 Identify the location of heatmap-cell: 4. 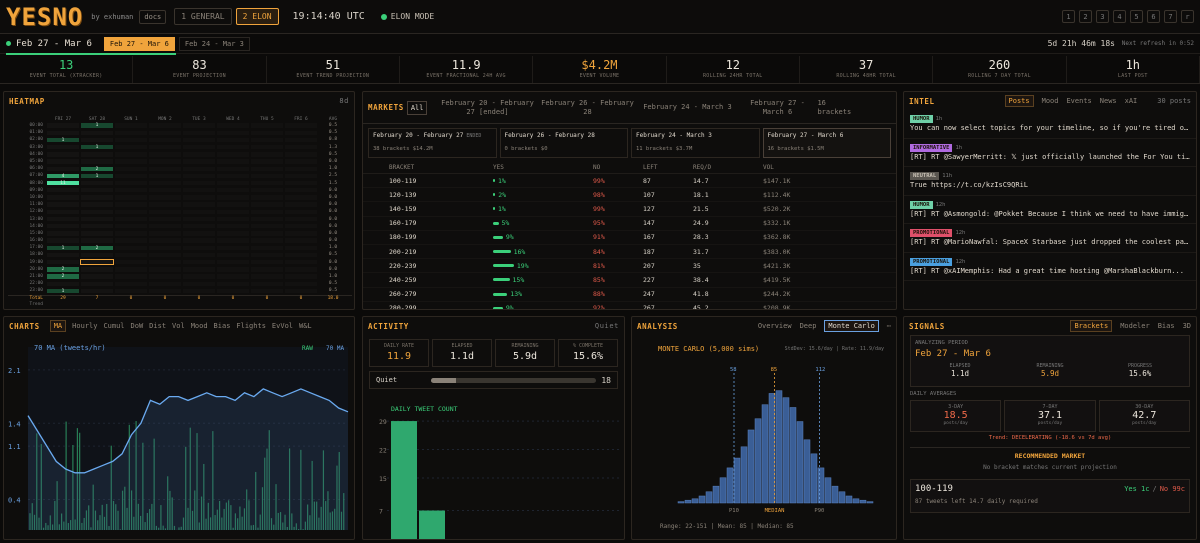
(63, 176).